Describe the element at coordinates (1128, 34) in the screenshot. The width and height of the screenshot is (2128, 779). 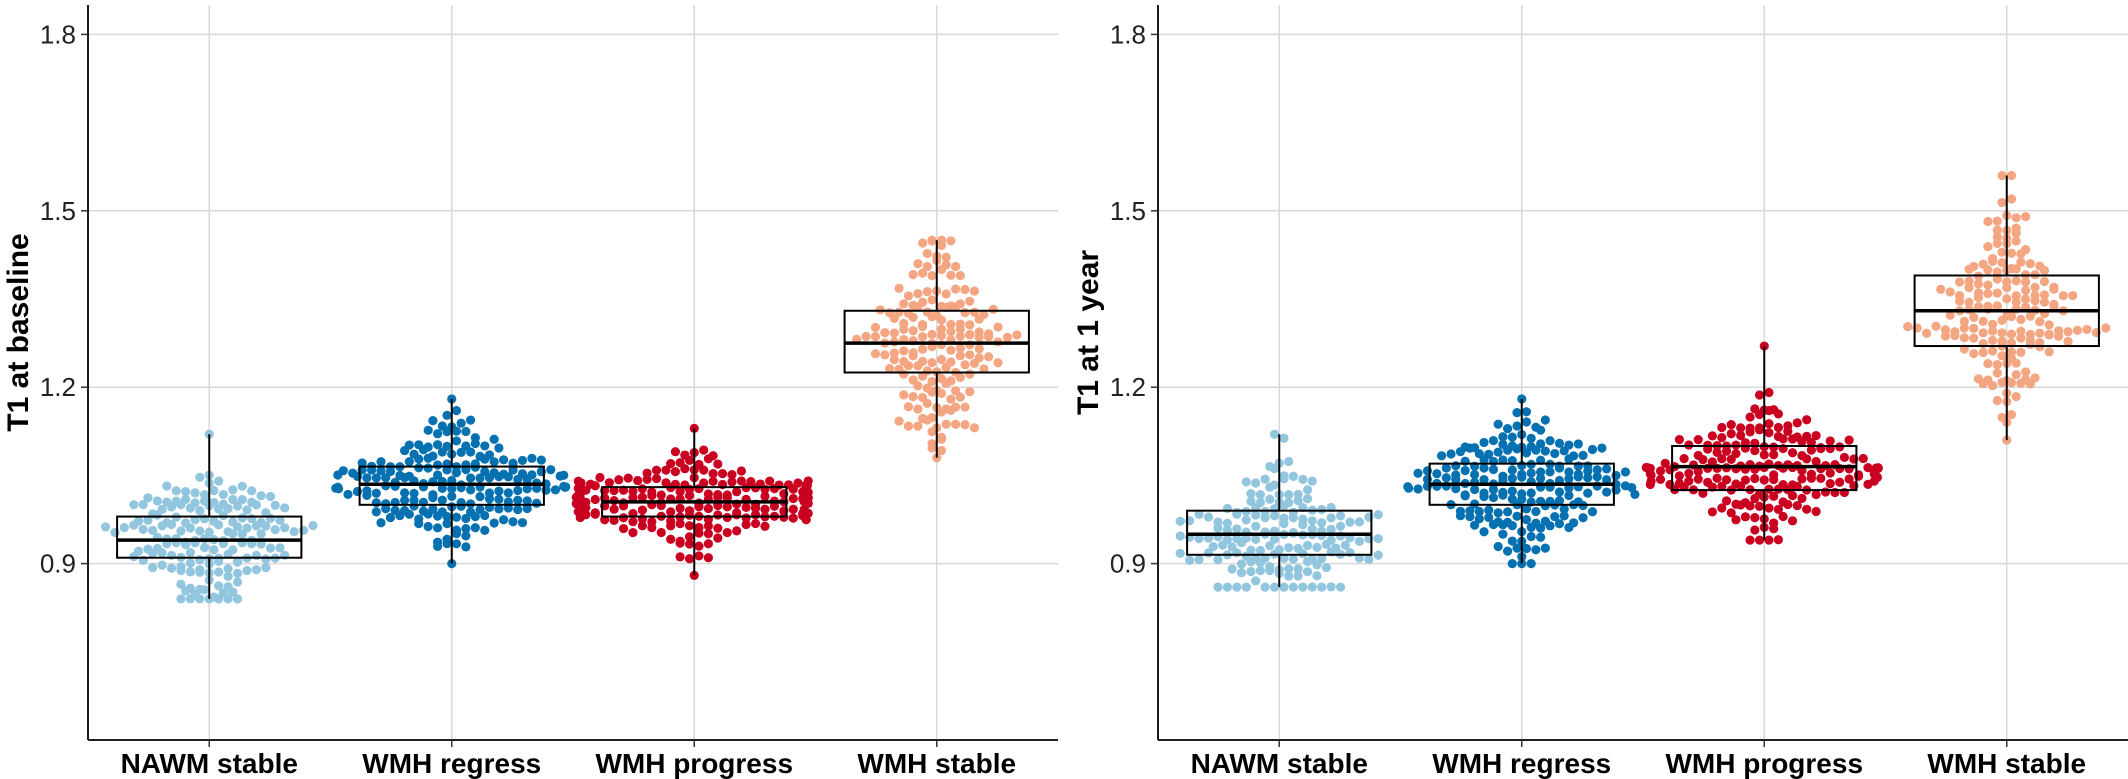
I see `y-tick-label: 1.8` at that location.